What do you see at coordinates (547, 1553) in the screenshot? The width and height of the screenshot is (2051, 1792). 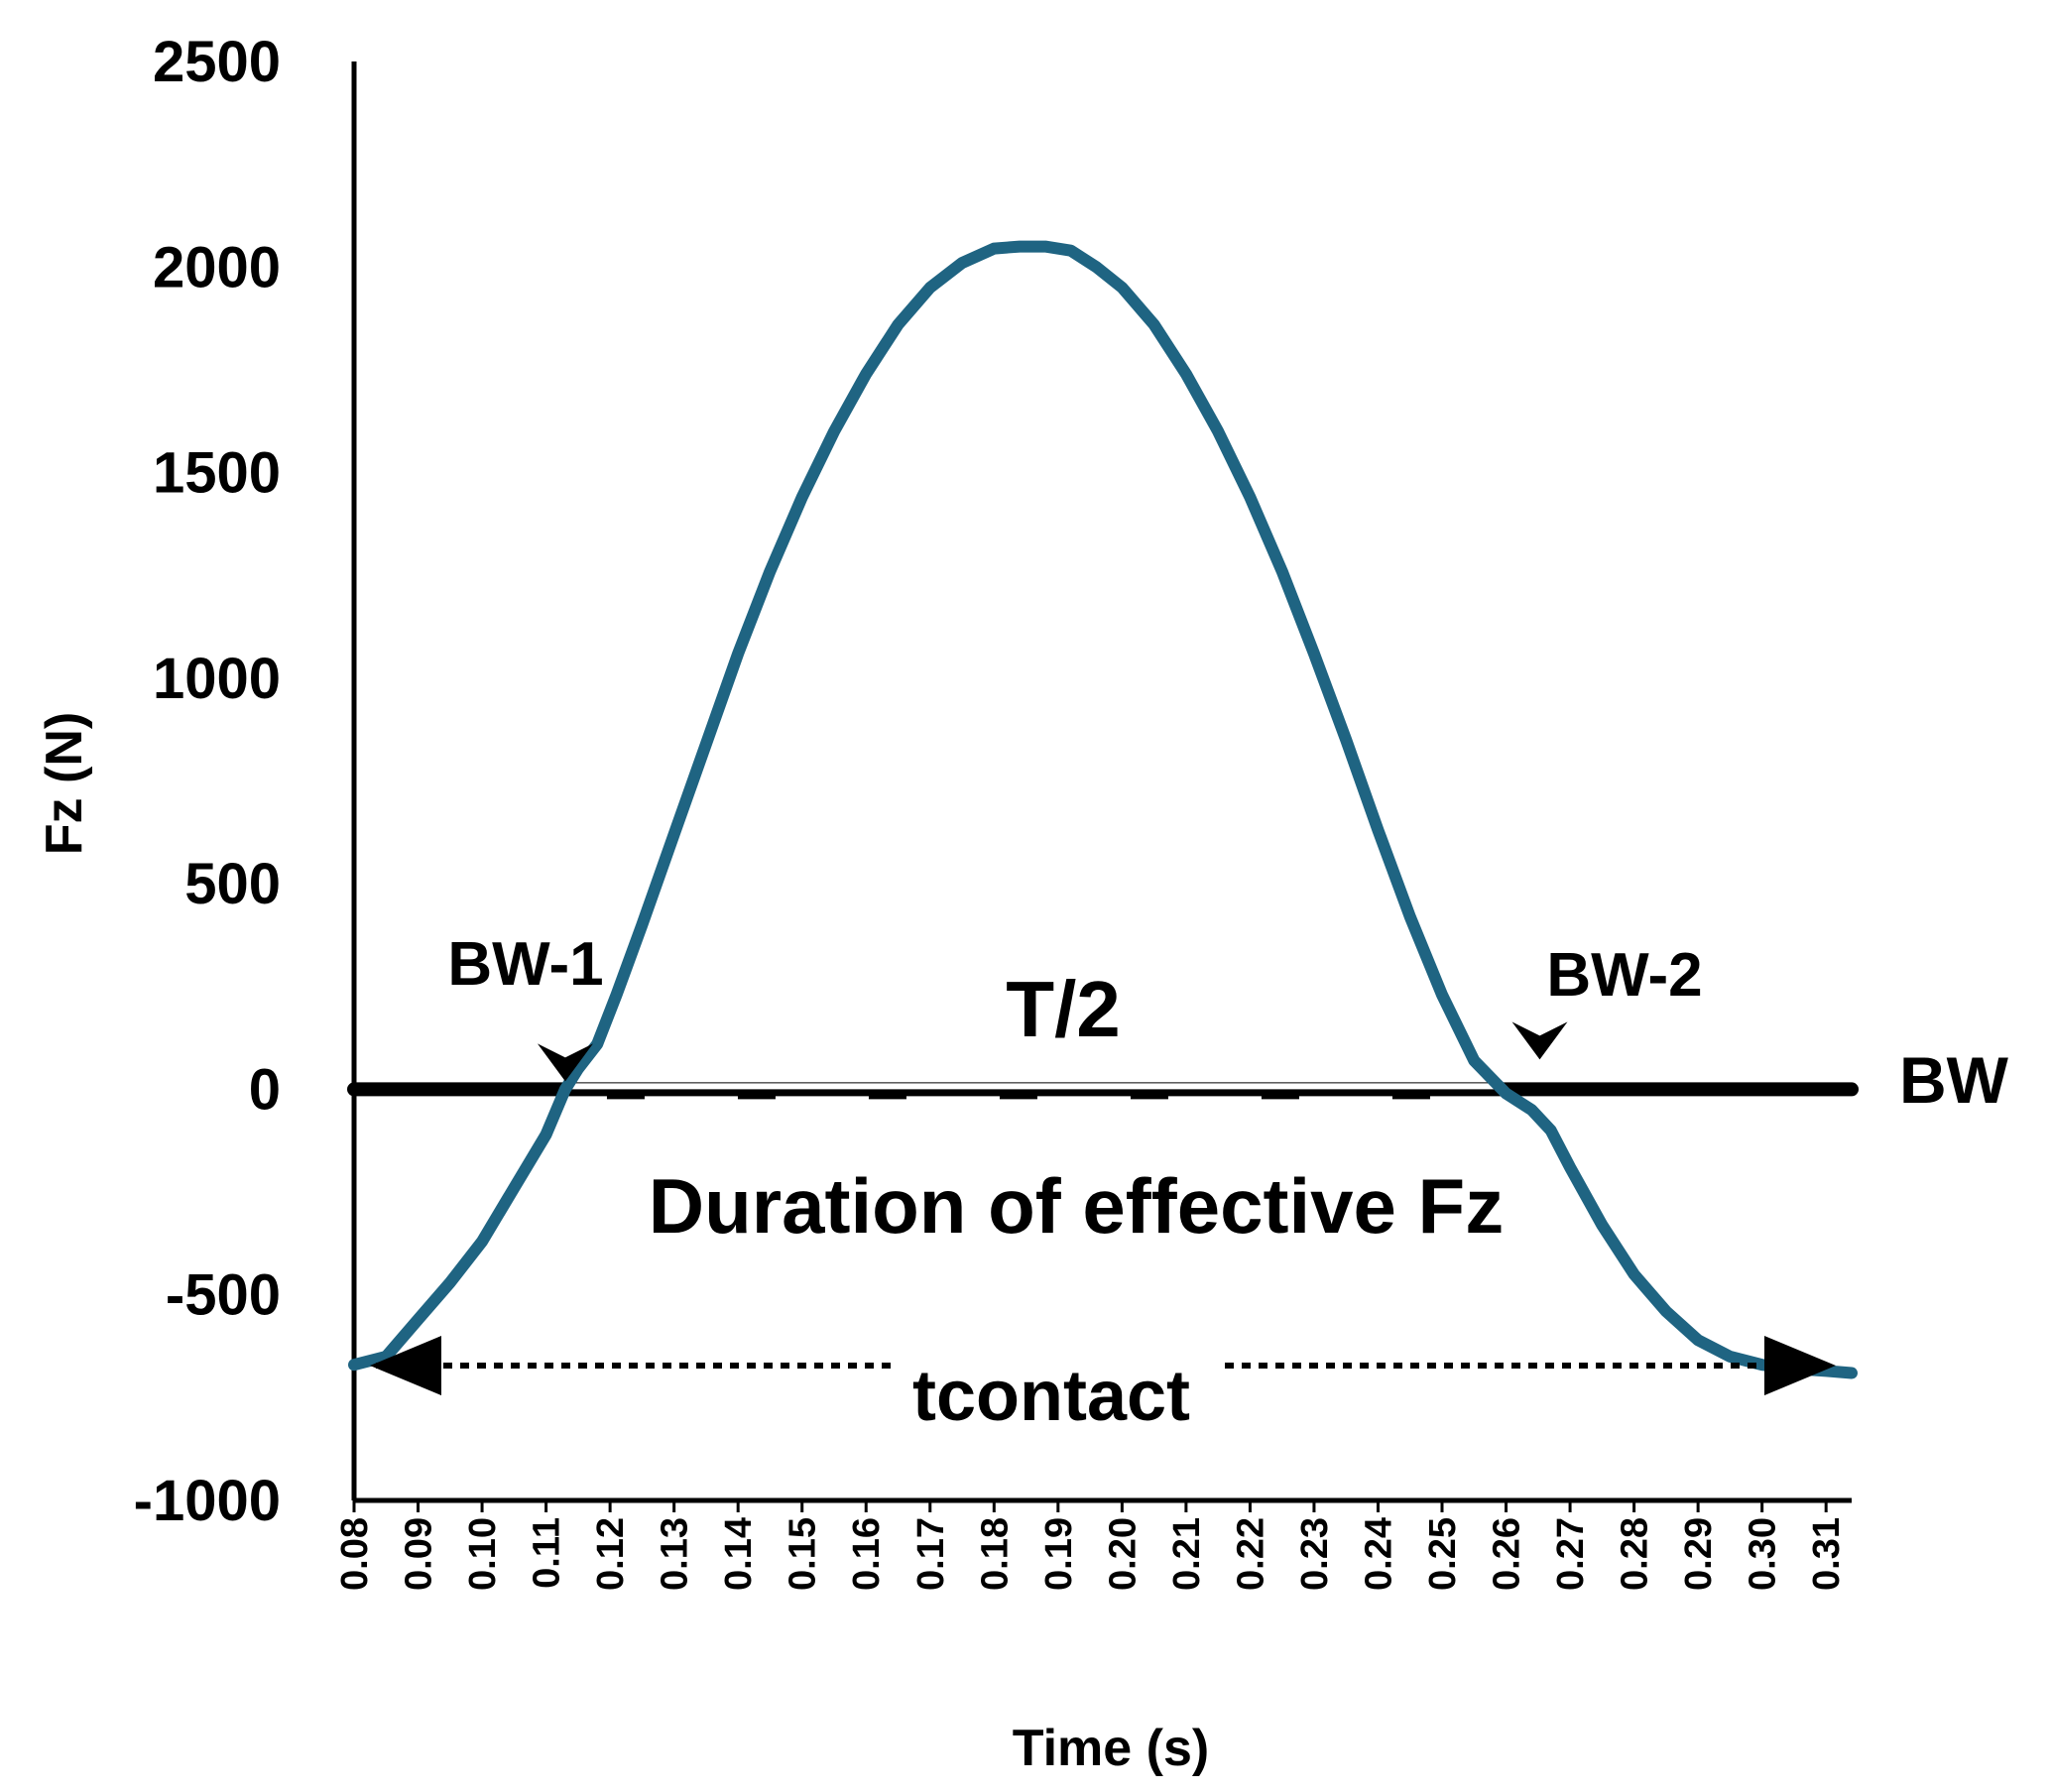 I see `x-tick-label: 0.11` at bounding box center [547, 1553].